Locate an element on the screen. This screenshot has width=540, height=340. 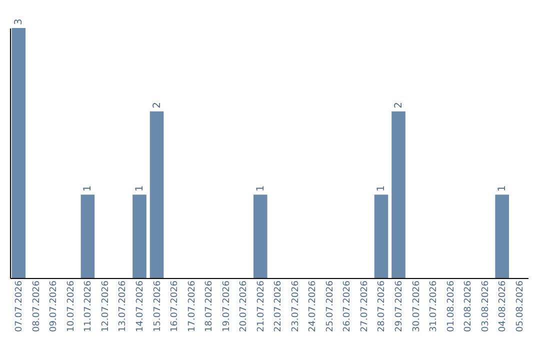
x-tick-label: 03.08.2026 is located at coordinates (485, 306).